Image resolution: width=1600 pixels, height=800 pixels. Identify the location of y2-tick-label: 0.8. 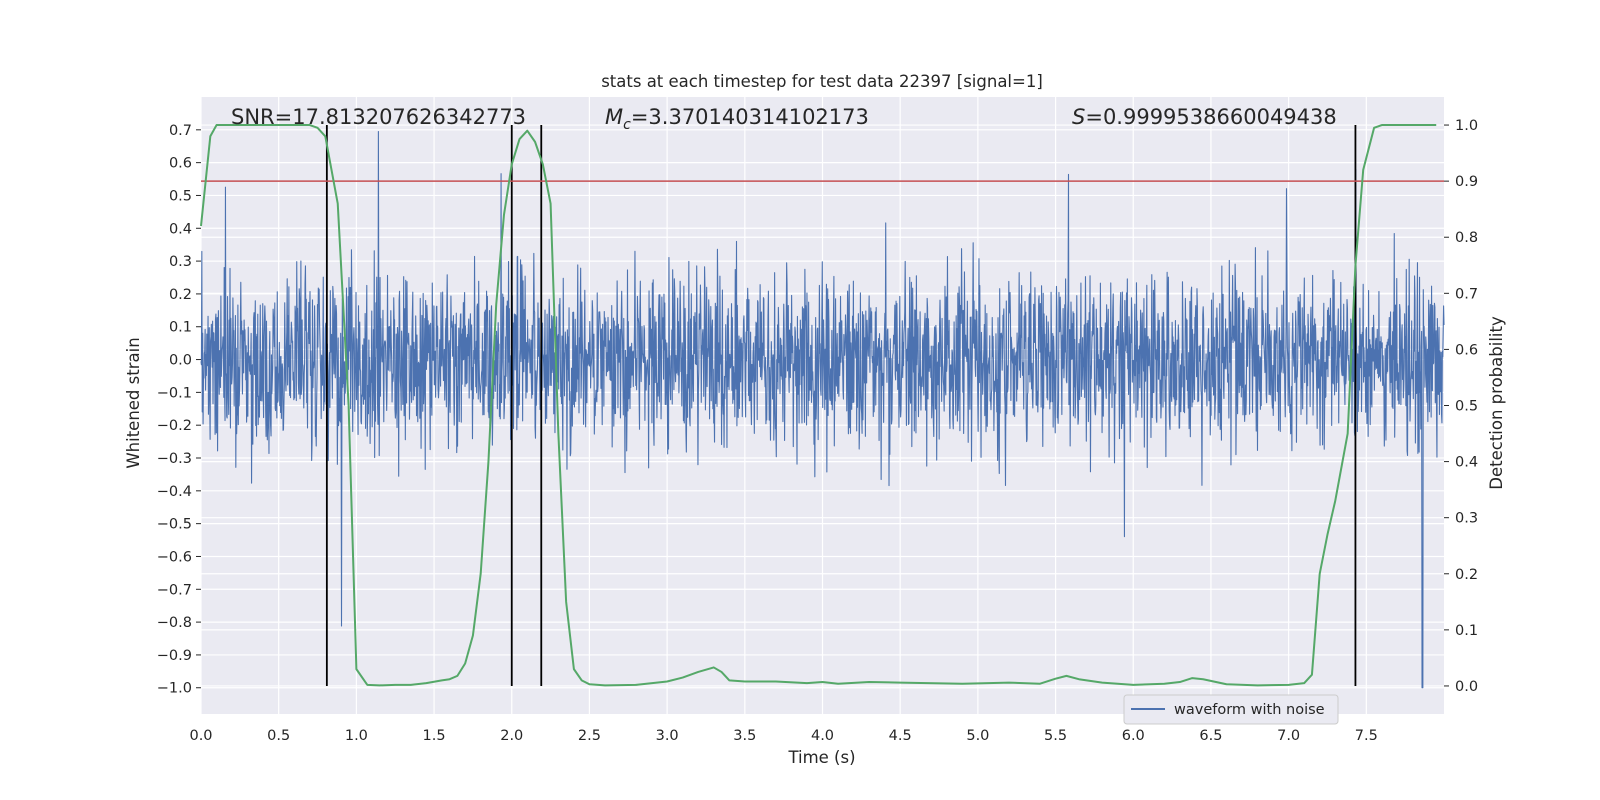
(1466, 238).